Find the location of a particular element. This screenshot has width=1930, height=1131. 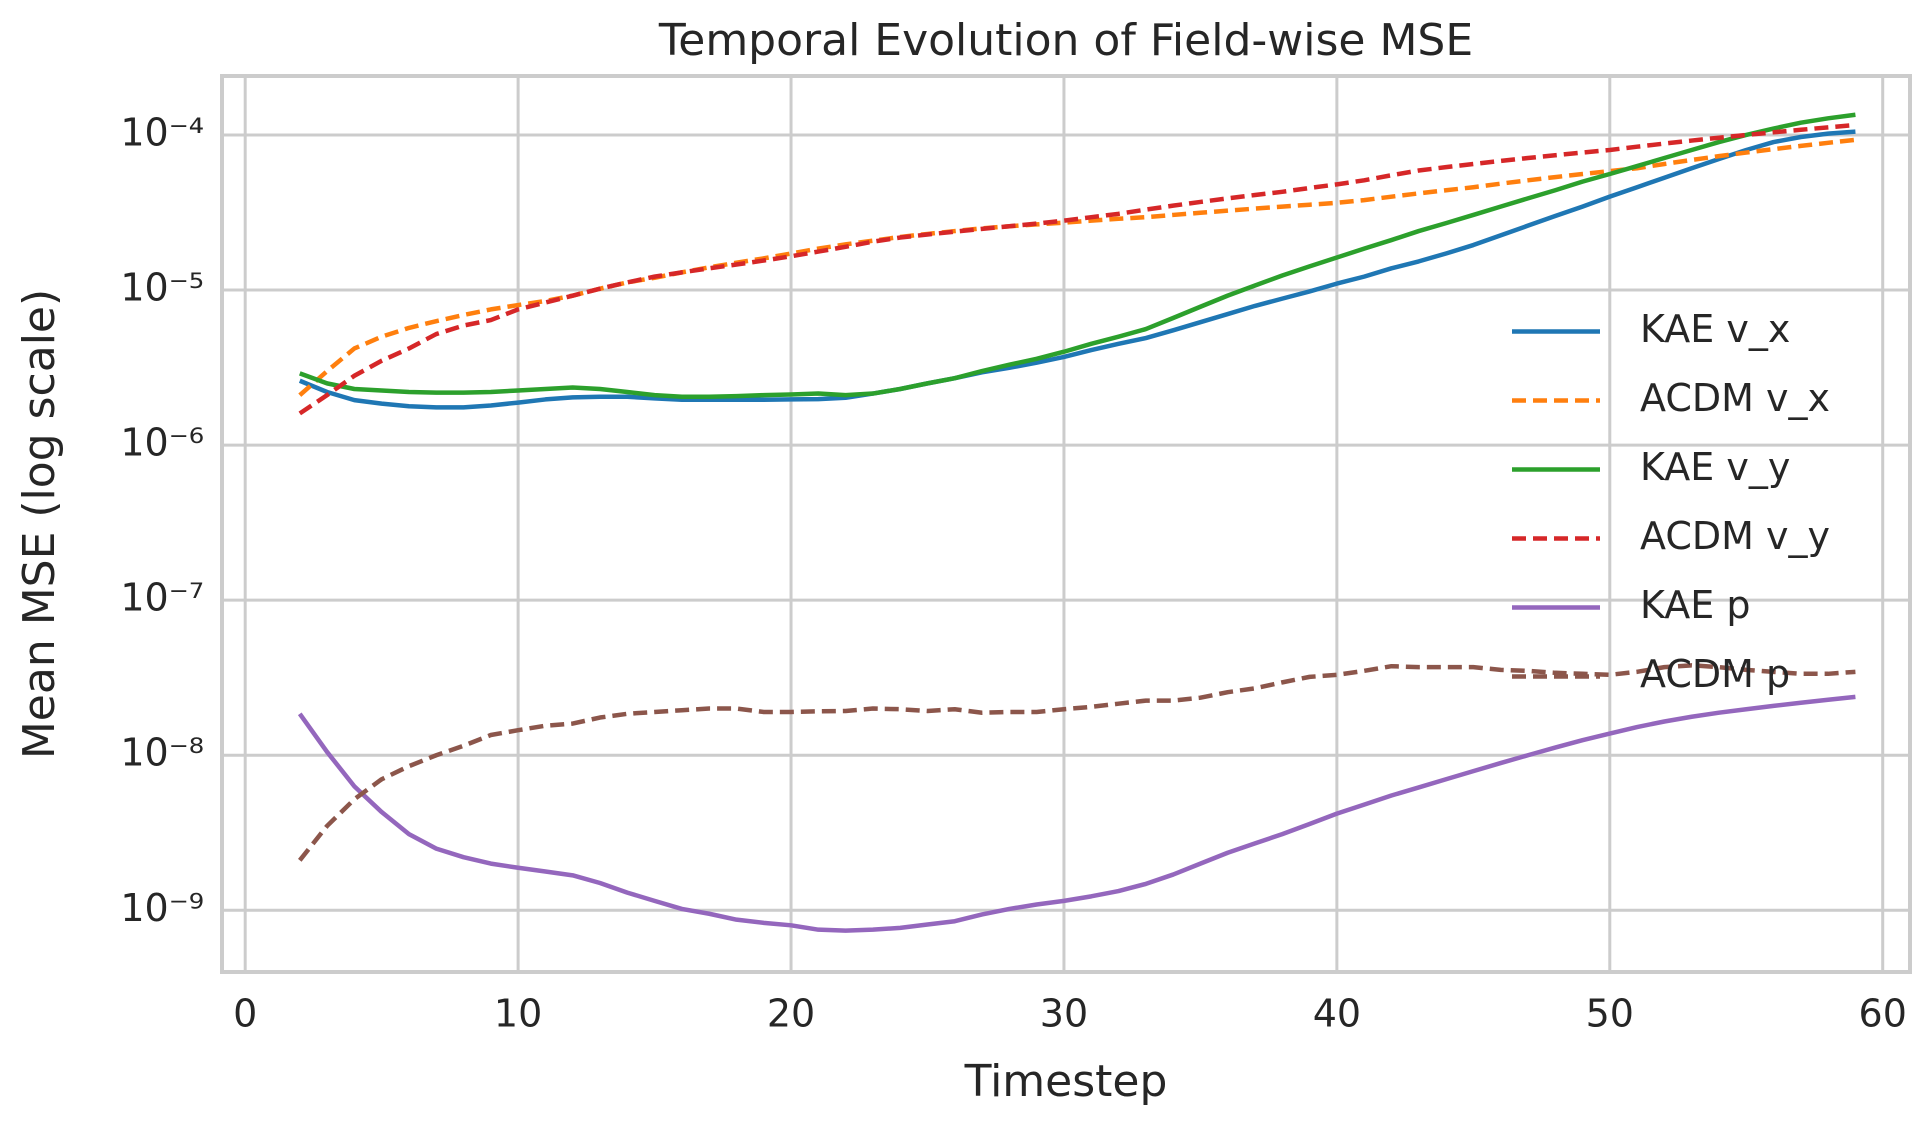

y-tick-label: 10⁻⁴ is located at coordinates (162, 132).